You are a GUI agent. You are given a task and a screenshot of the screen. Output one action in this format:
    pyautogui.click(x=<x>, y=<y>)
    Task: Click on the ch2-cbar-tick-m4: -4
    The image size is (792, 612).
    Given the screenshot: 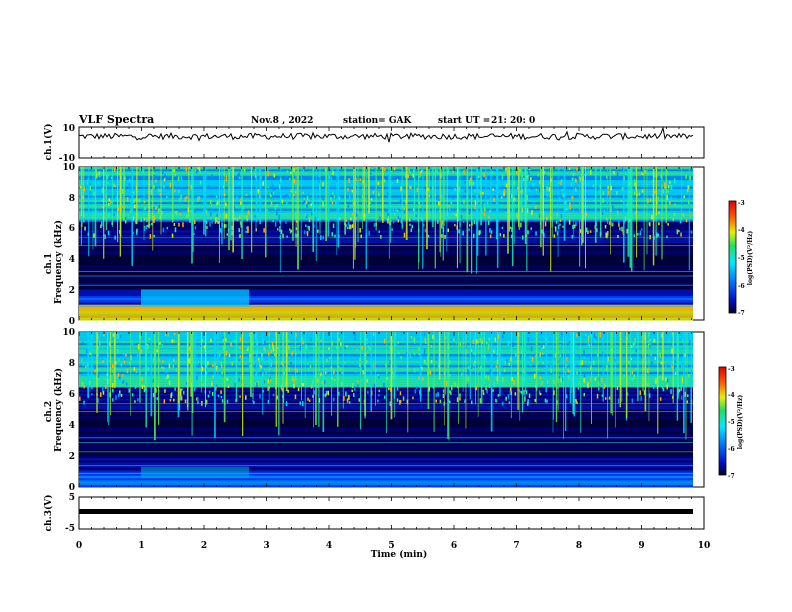 What is the action you would take?
    pyautogui.click(x=731, y=395)
    